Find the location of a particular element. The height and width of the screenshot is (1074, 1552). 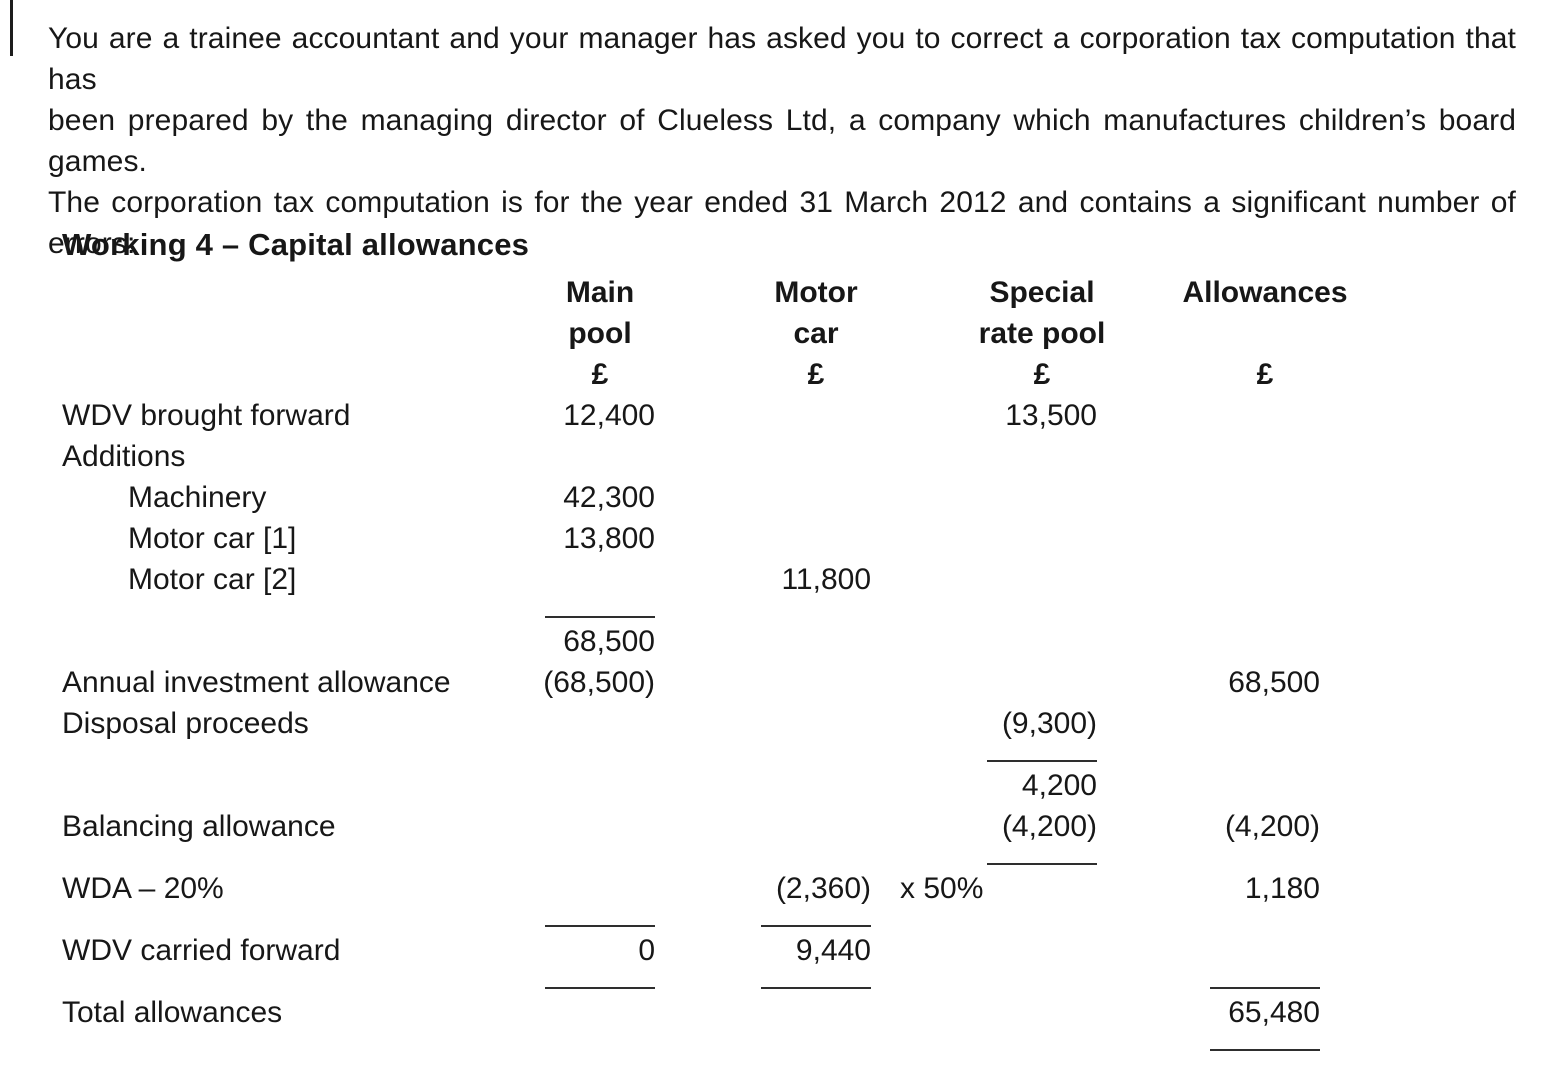

cell-wda-multiplier-note: x 50% is located at coordinates (942, 888).